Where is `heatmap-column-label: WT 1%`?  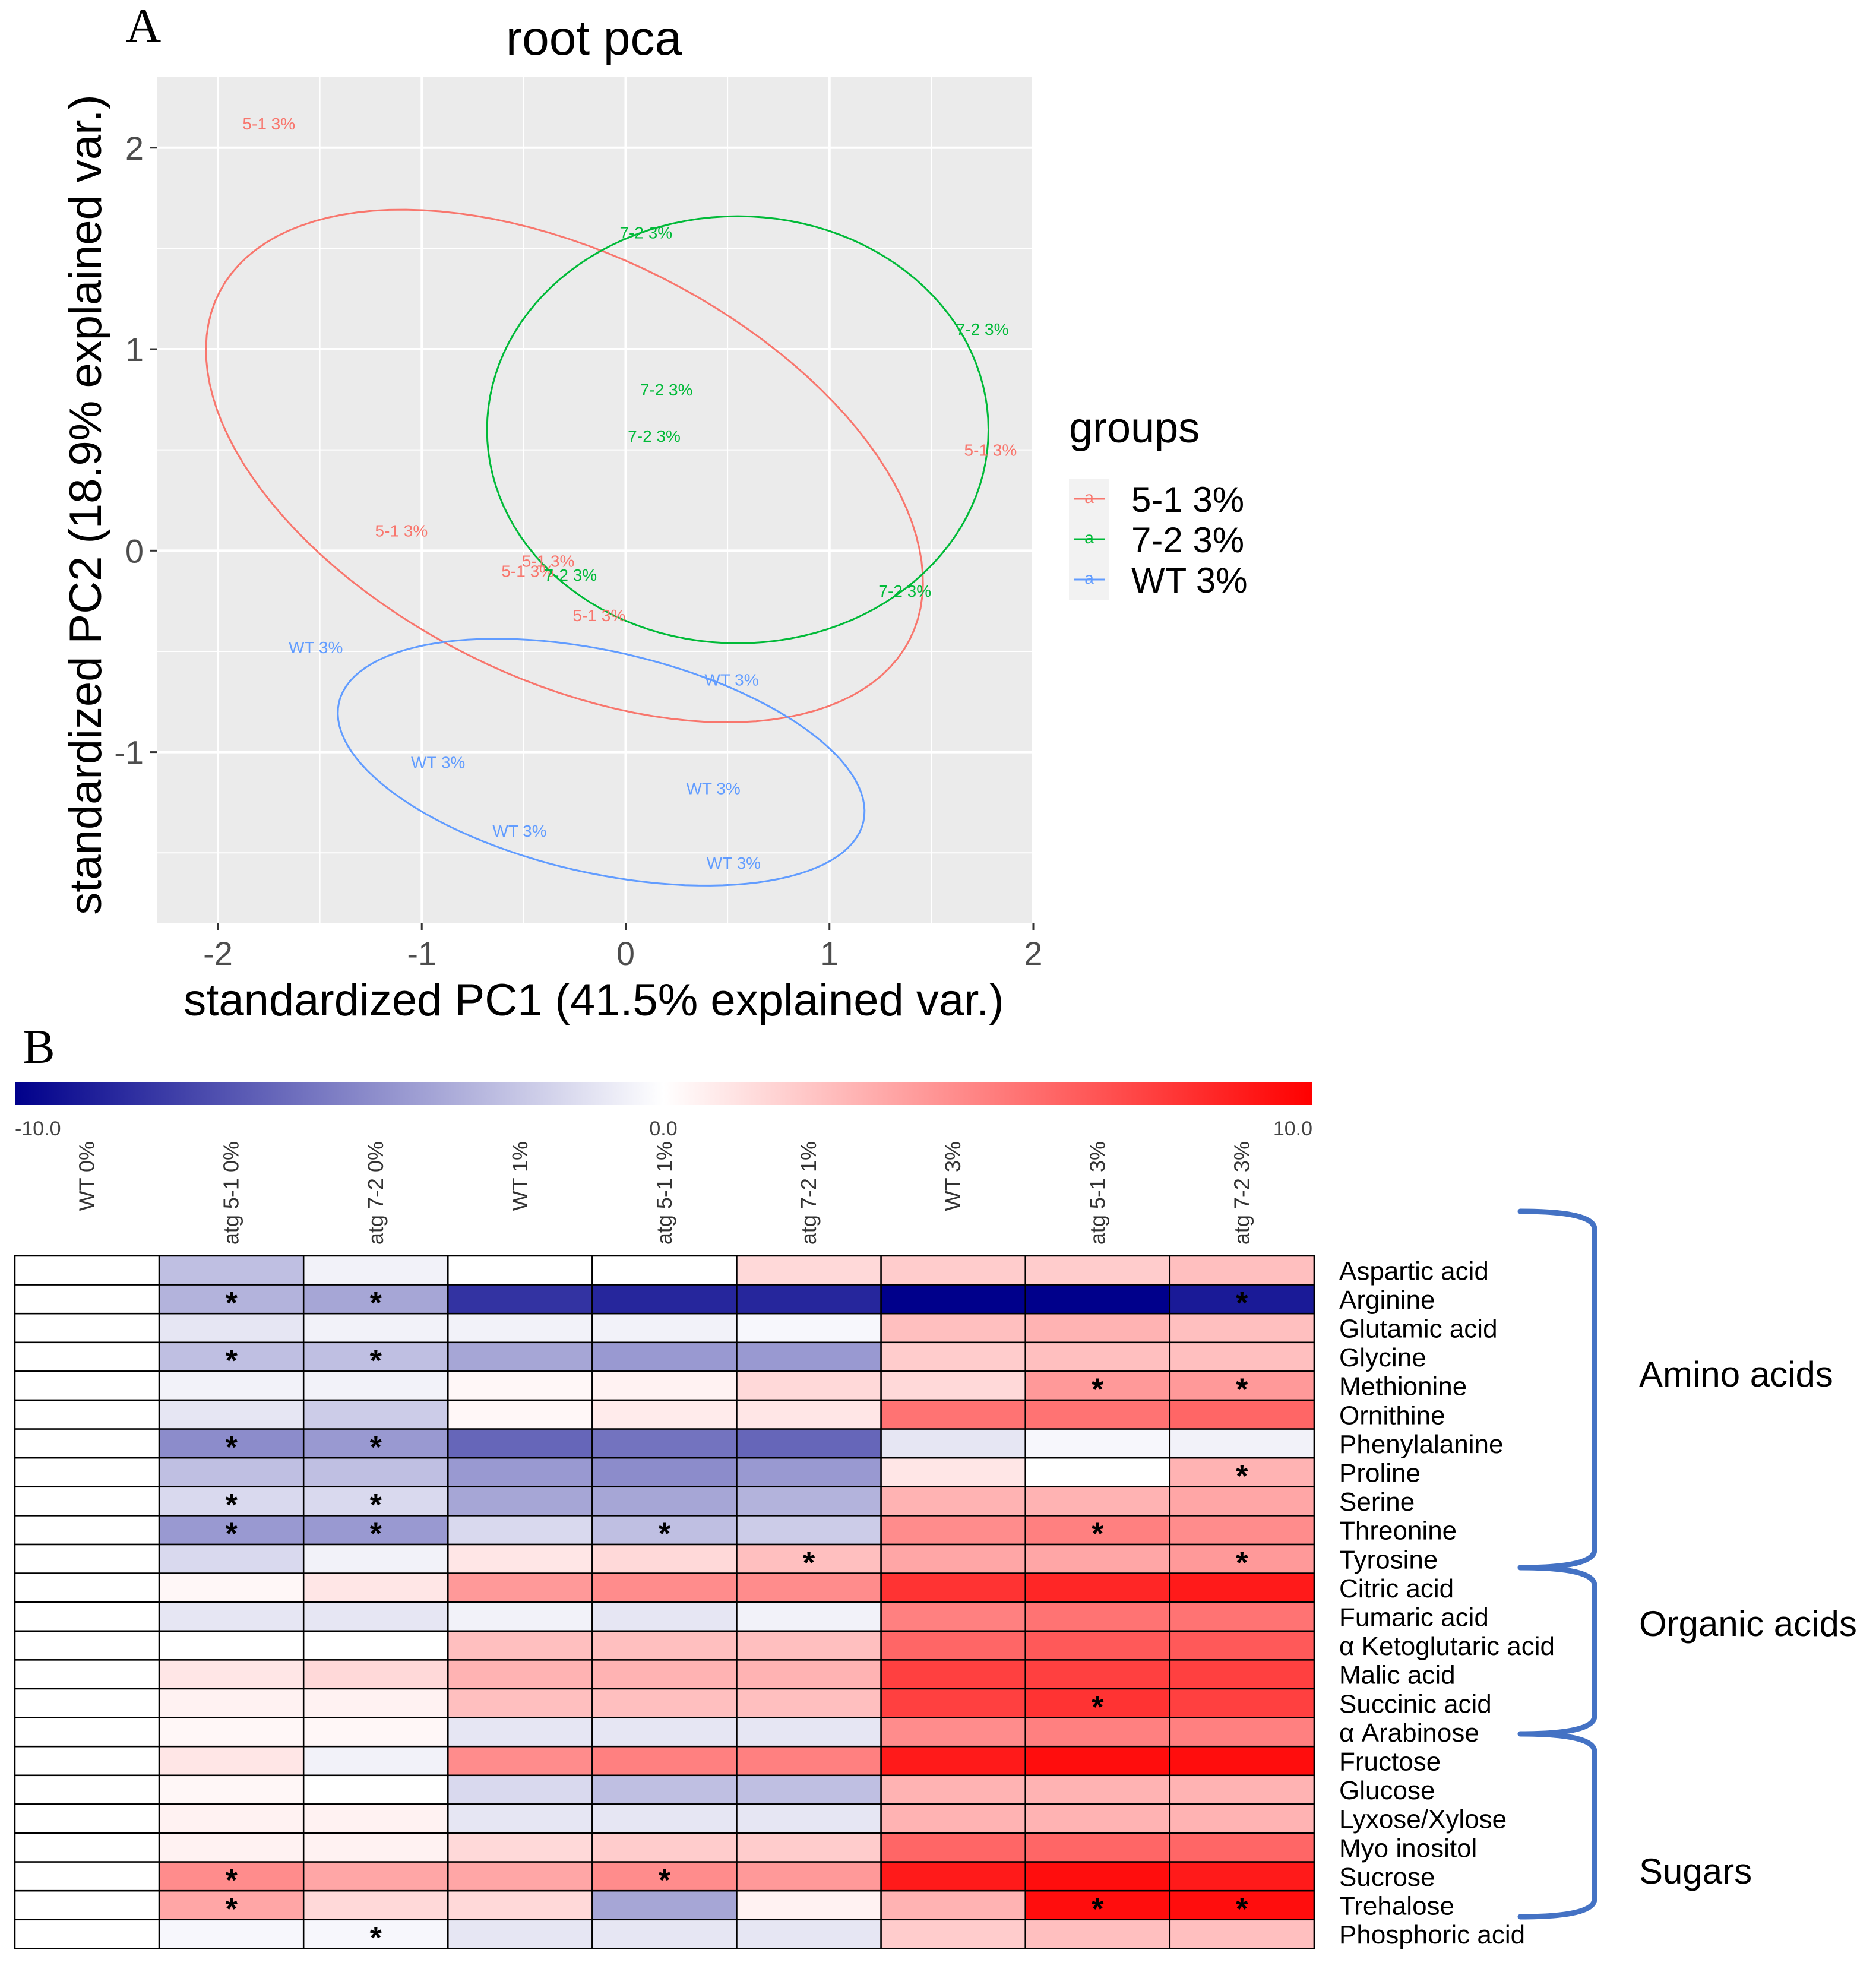
heatmap-column-label: WT 1% is located at coordinates (520, 1176).